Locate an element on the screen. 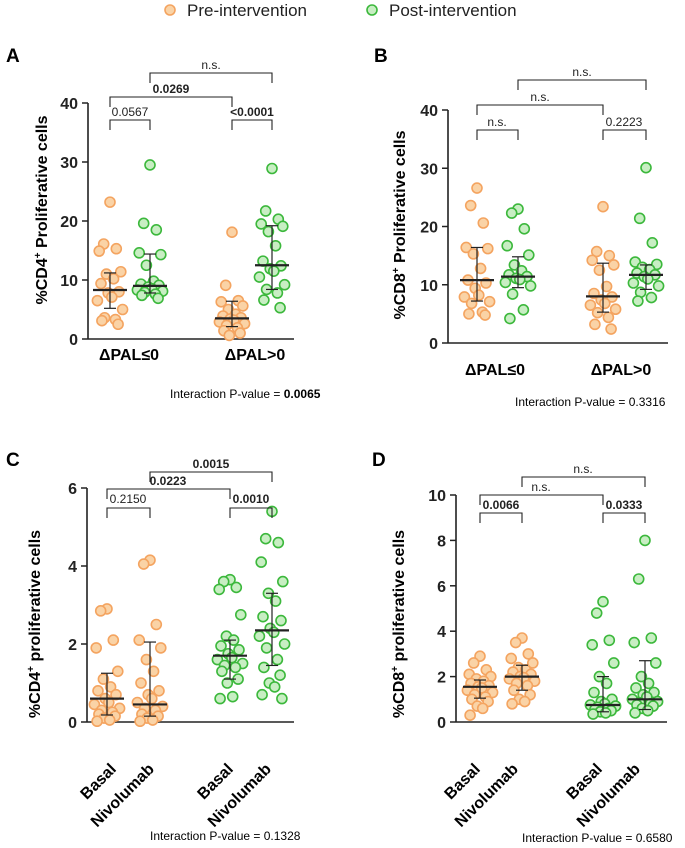 The width and height of the screenshot is (685, 848). p-value-label: 0.2223 is located at coordinates (624, 122).